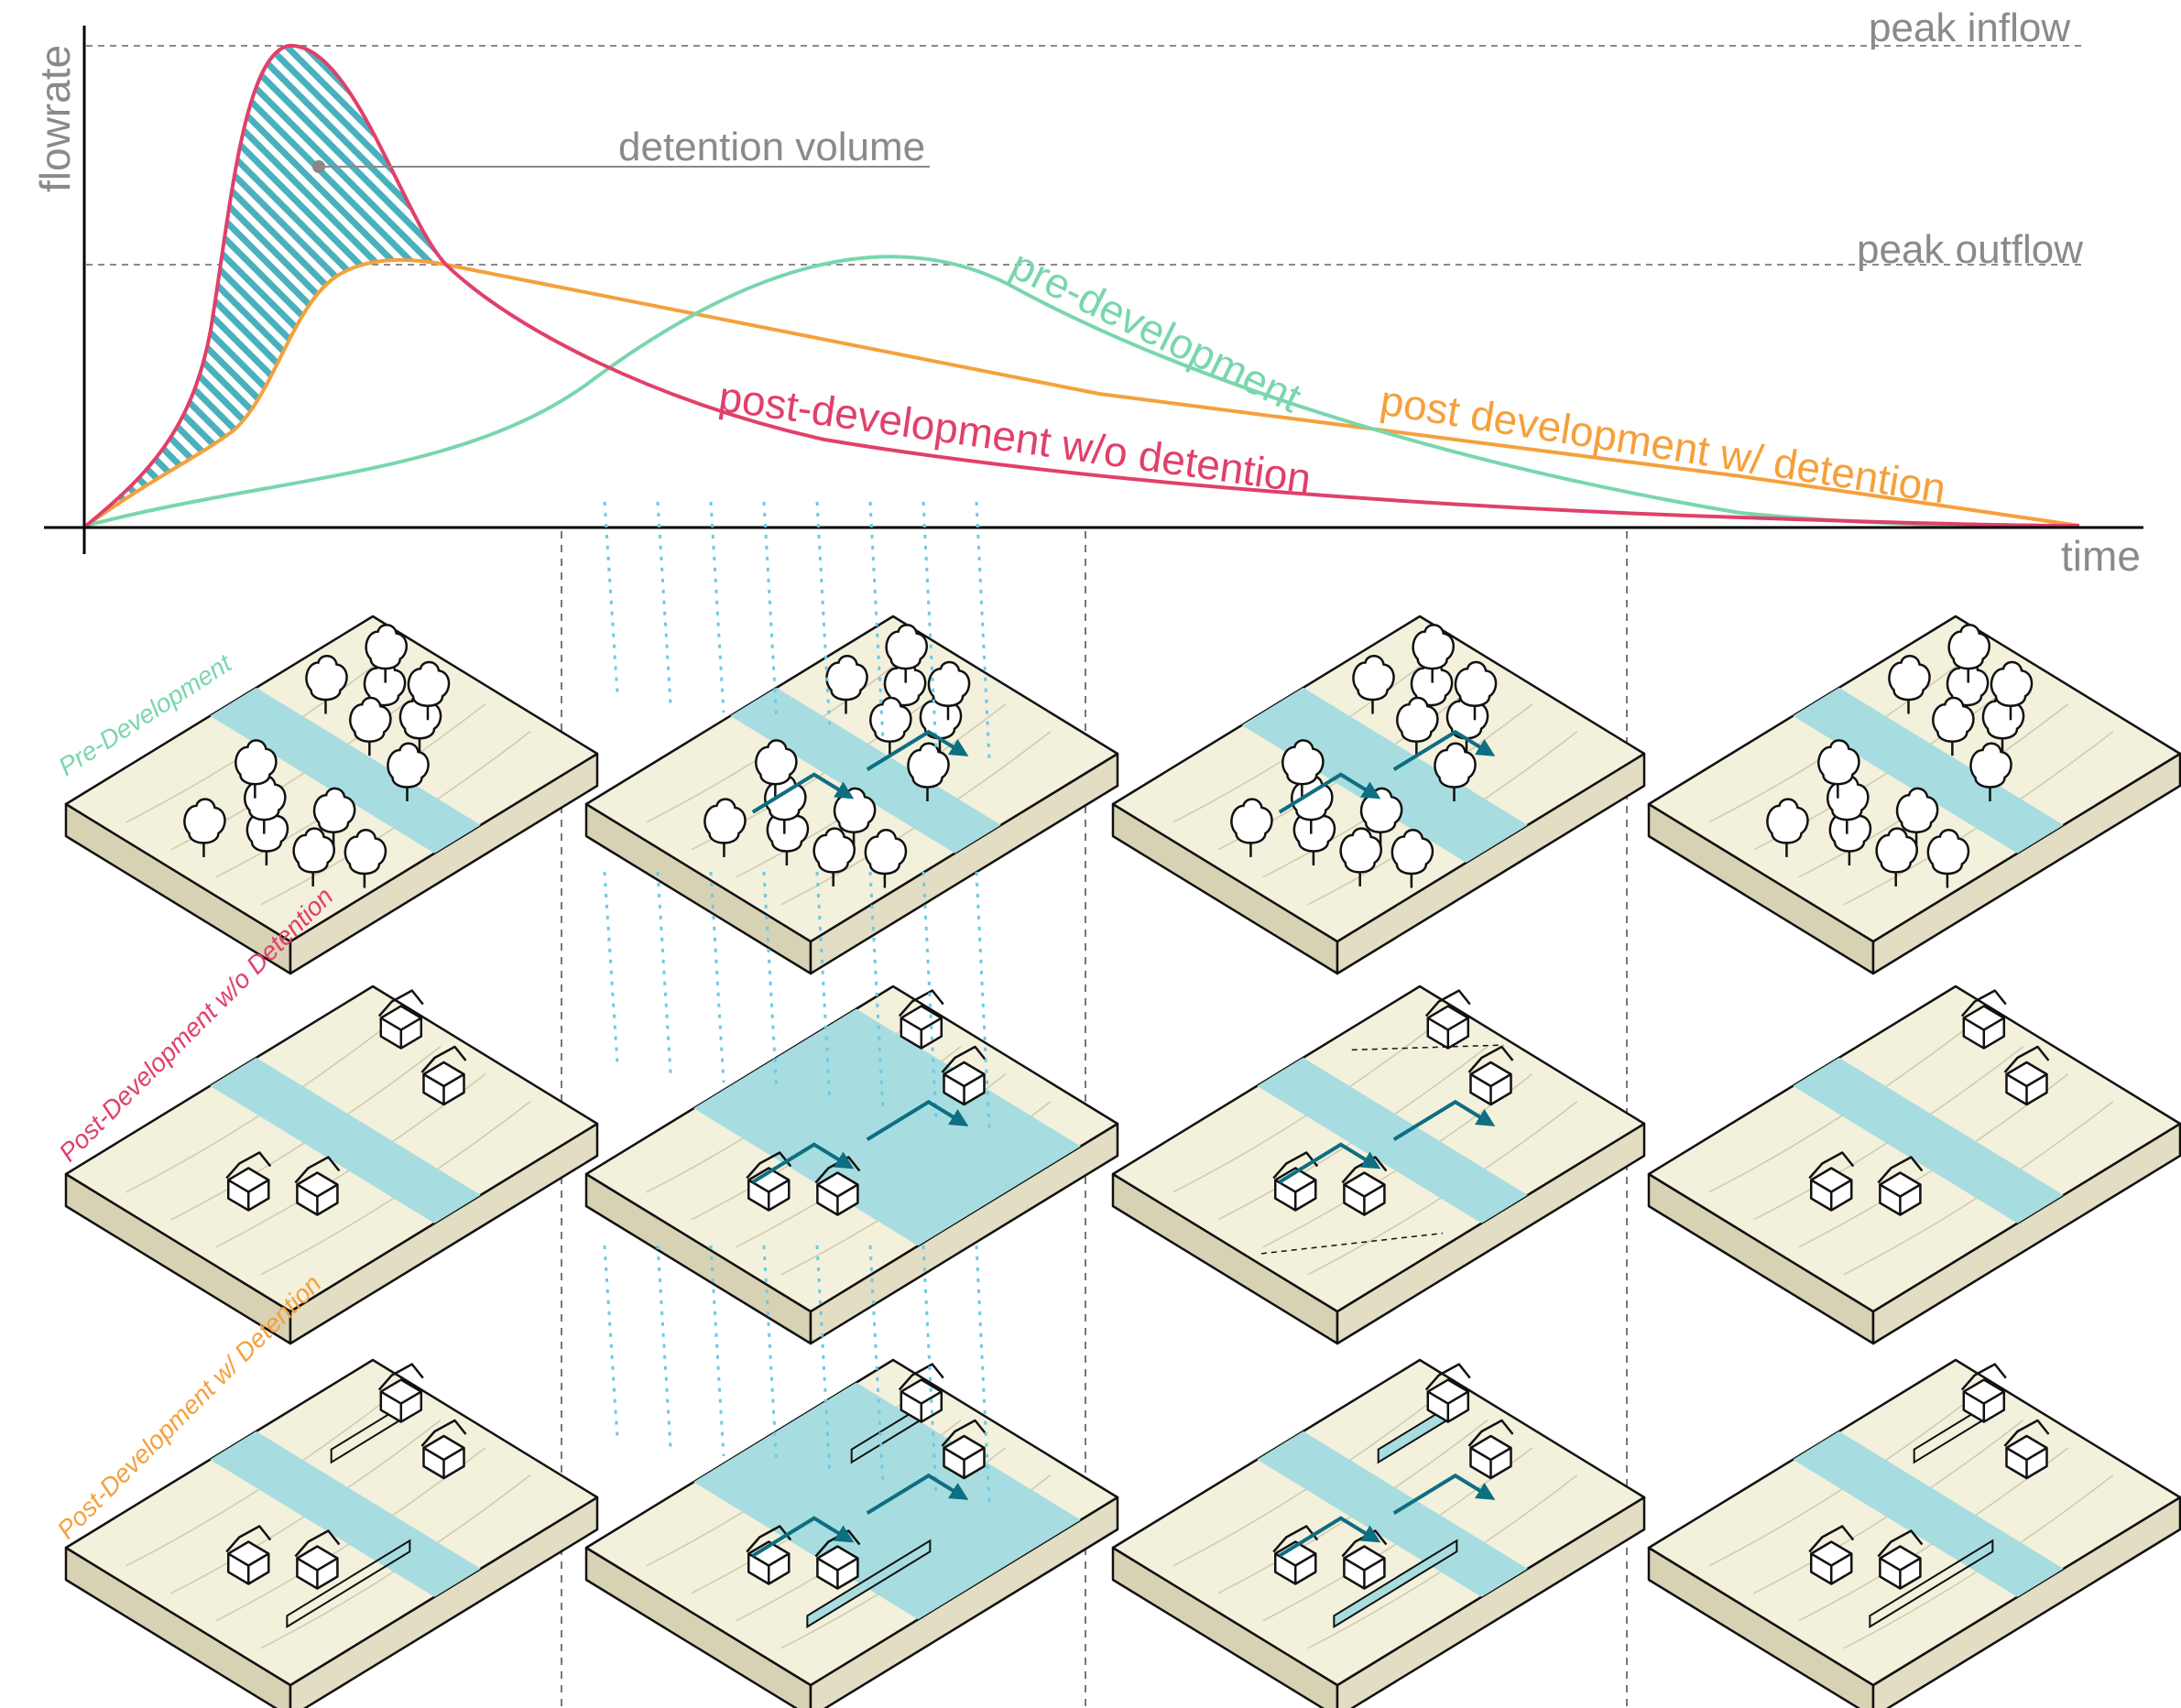 Image resolution: width=2181 pixels, height=1708 pixels. I want to click on post-with-detention-label: post development w/ detention, so click(1662, 444).